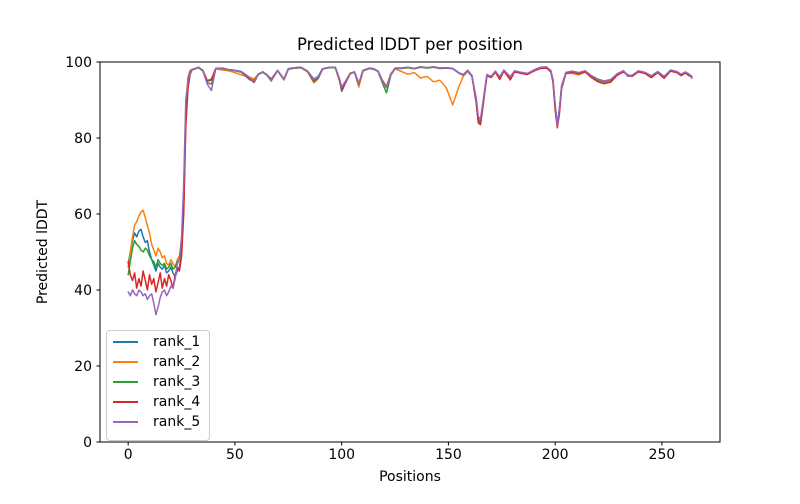 This screenshot has height=504, width=800. I want to click on legend-label-rank_3: rank_3, so click(177, 382).